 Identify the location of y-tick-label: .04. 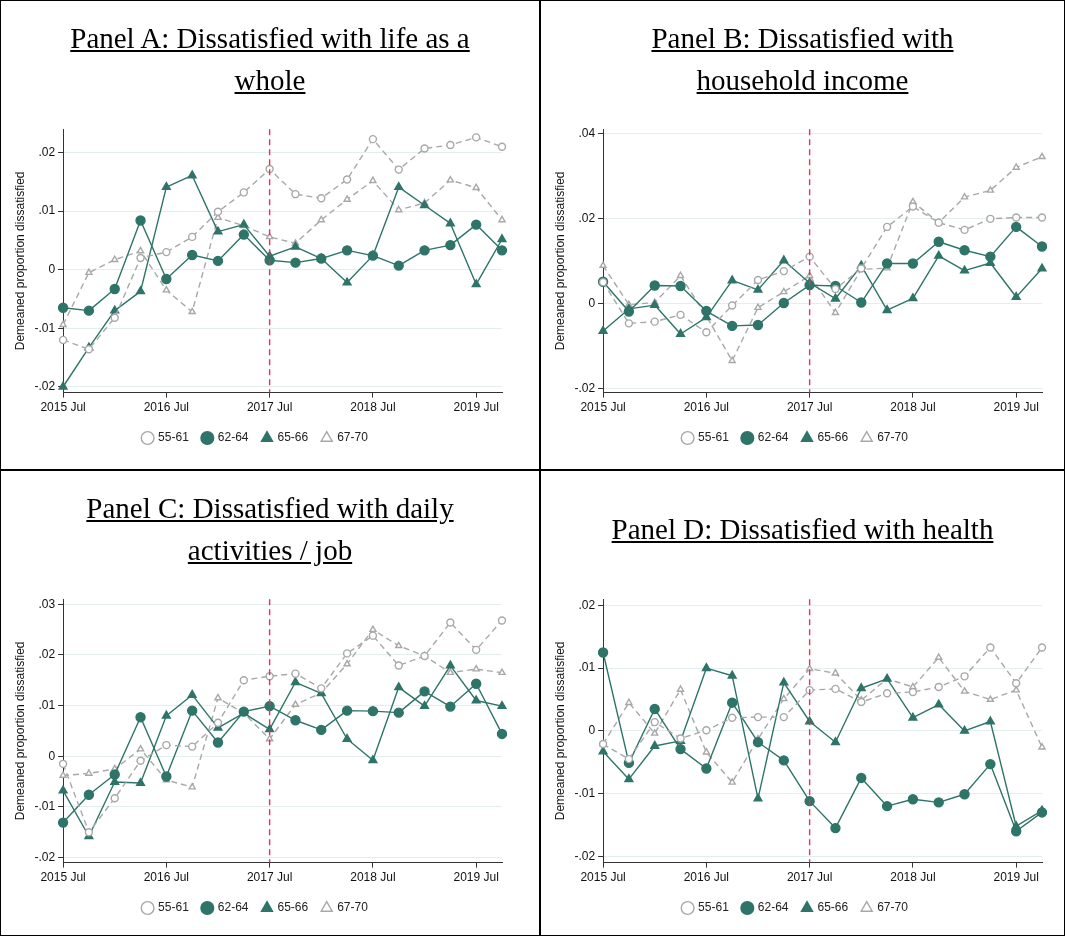
(587, 132).